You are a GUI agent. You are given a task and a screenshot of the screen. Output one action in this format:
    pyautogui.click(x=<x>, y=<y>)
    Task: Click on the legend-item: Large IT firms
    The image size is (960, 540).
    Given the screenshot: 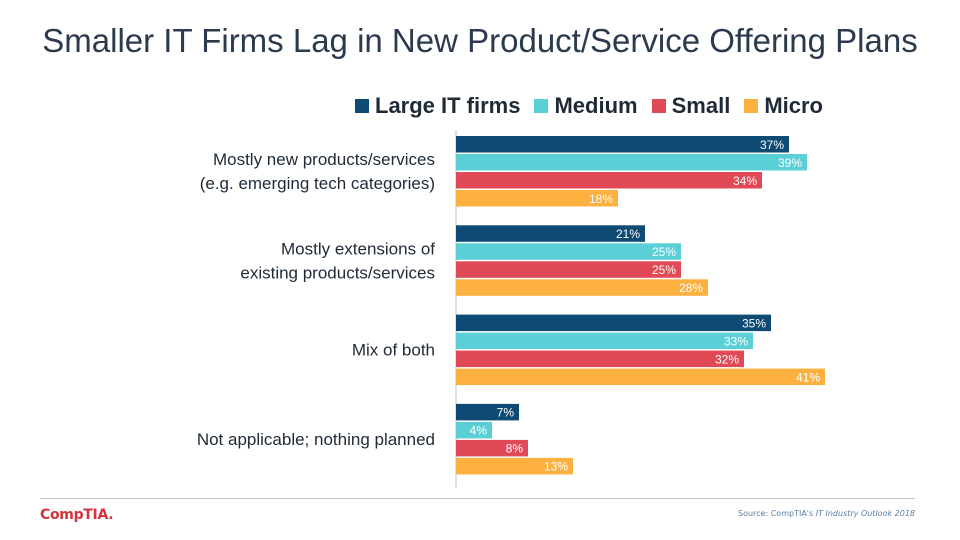 What is the action you would take?
    pyautogui.click(x=437, y=106)
    